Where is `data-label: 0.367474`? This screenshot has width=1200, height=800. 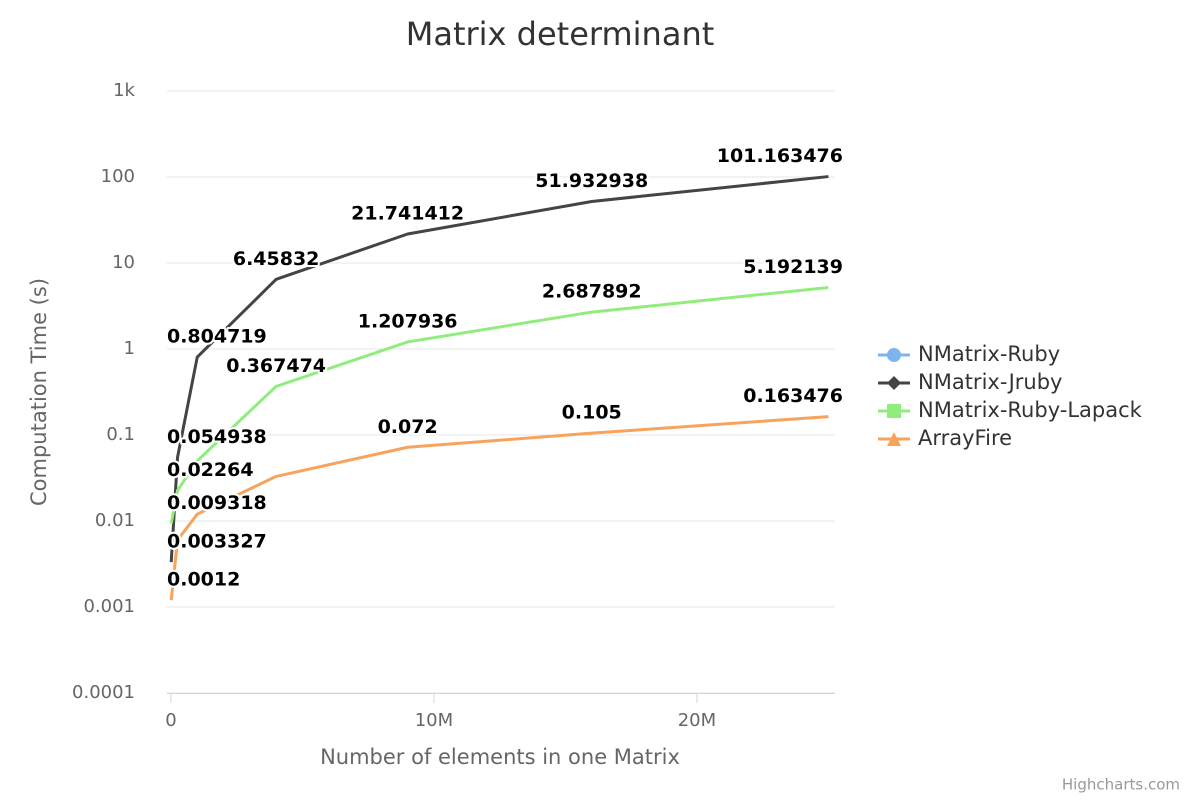
data-label: 0.367474 is located at coordinates (276, 366).